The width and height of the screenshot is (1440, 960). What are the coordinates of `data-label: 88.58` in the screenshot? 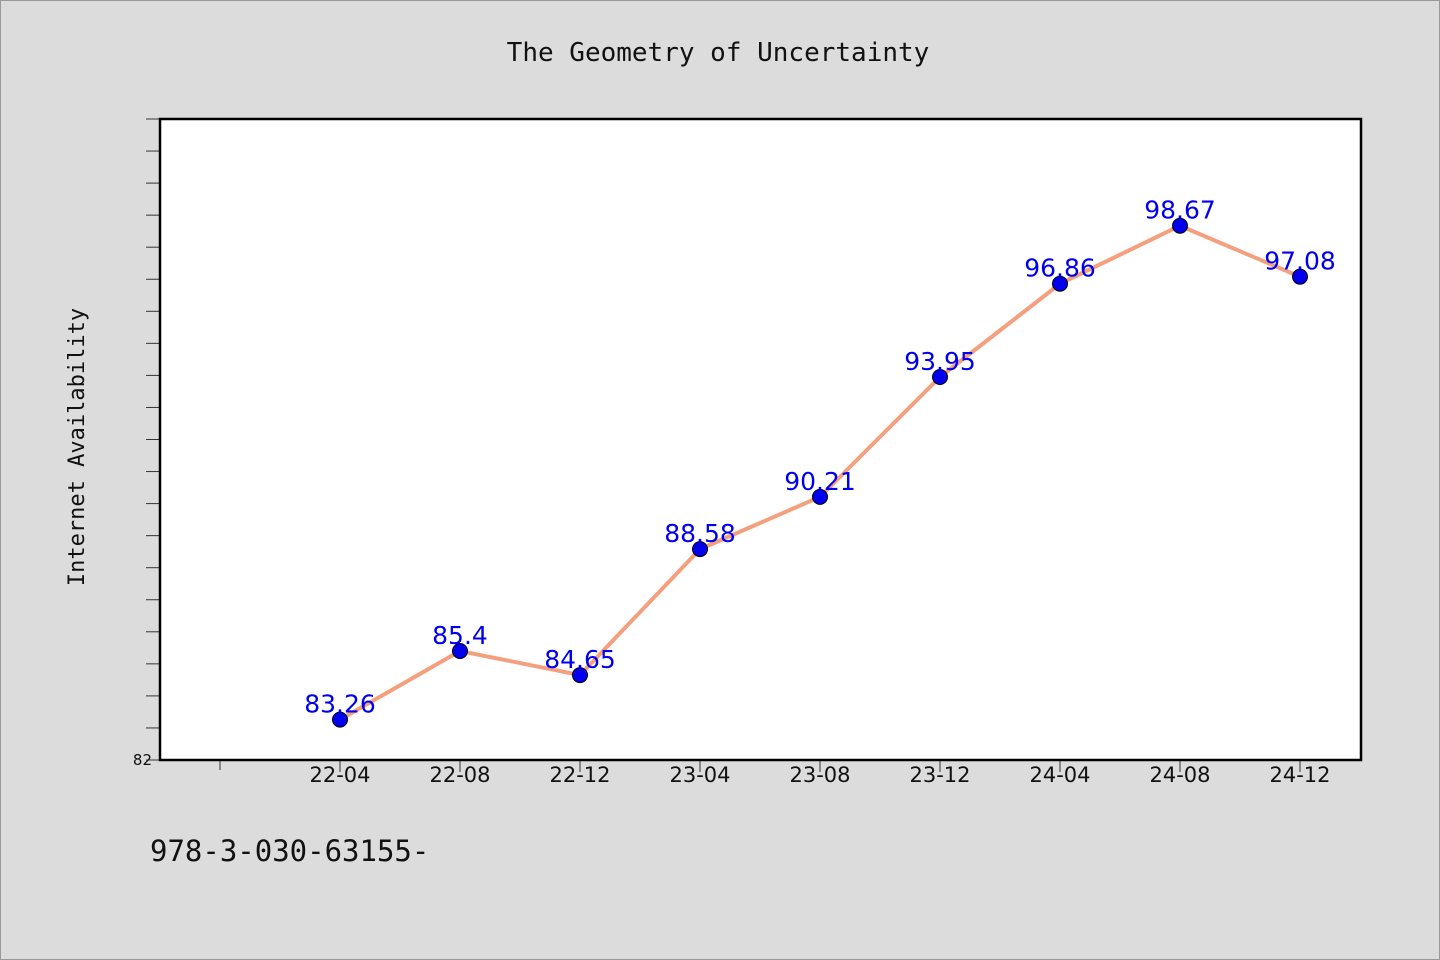 It's located at (700, 533).